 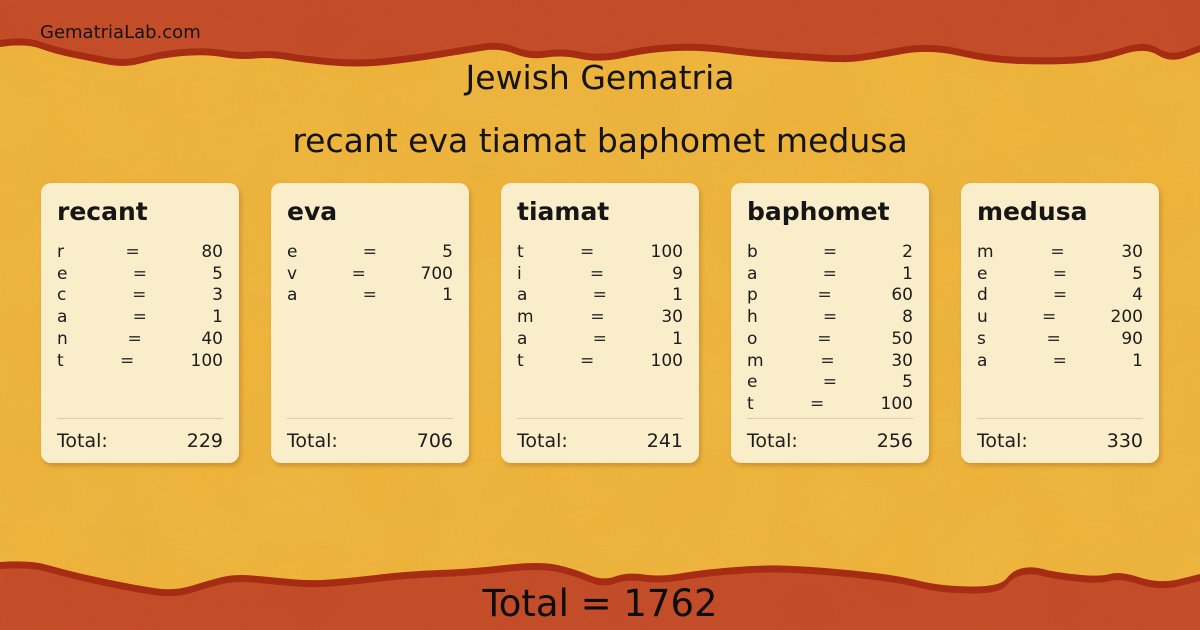 What do you see at coordinates (312, 211) in the screenshot?
I see `card-word-title: eva` at bounding box center [312, 211].